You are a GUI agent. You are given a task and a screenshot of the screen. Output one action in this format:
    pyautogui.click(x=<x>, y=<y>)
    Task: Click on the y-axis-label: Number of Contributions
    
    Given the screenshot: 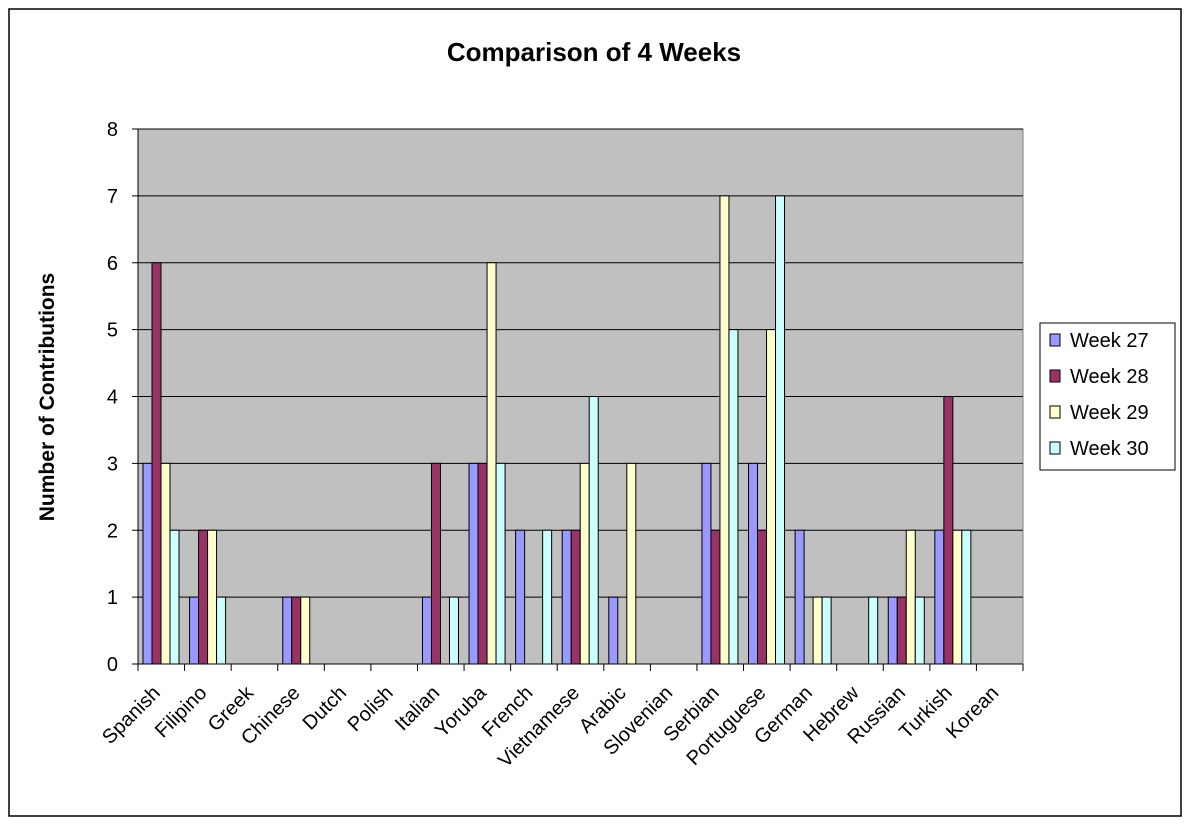 What is the action you would take?
    pyautogui.click(x=47, y=397)
    